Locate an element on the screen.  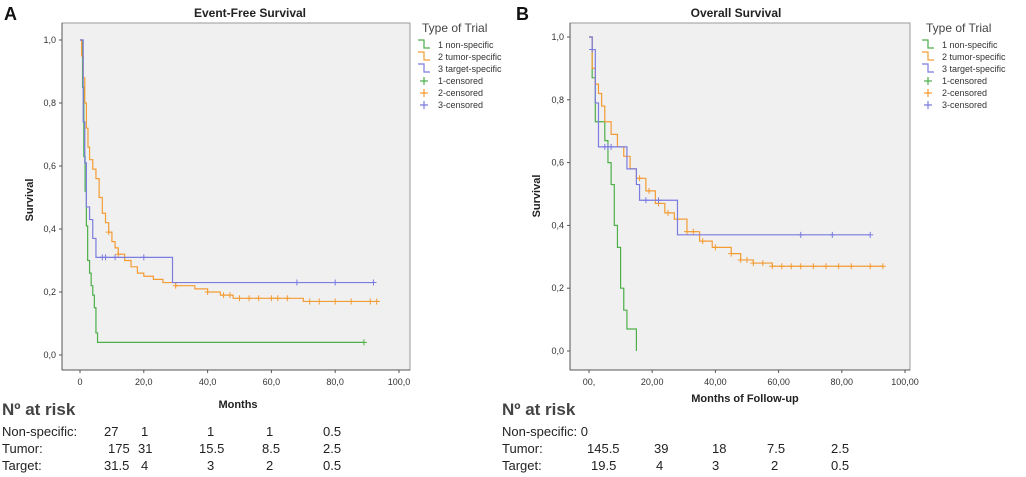
panel-b-y-tick-label: 0,4 is located at coordinates (557, 225).